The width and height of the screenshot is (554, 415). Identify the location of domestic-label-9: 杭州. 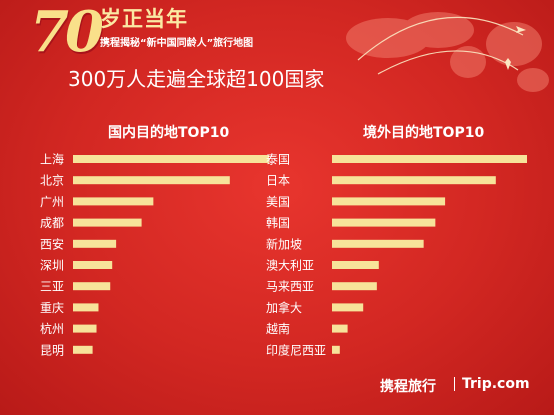
(52, 328).